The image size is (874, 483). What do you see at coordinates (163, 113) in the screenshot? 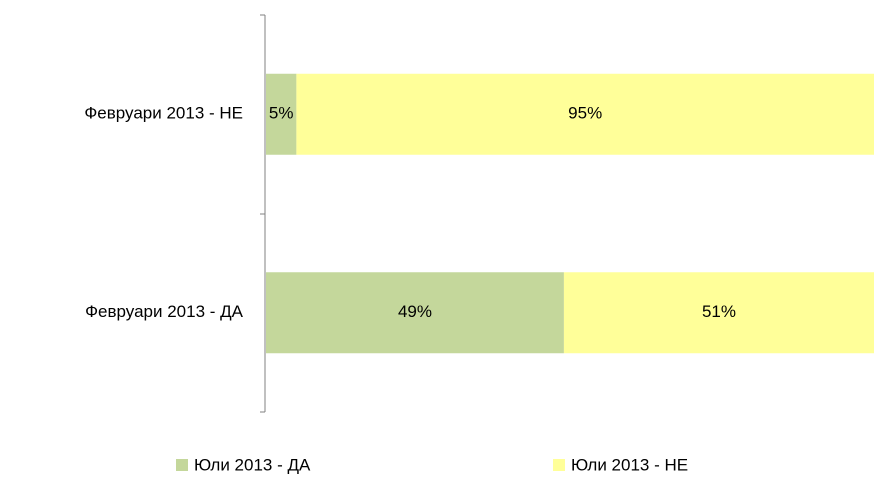
I see `y-tick-label: Февруари 2013 - НЕ` at bounding box center [163, 113].